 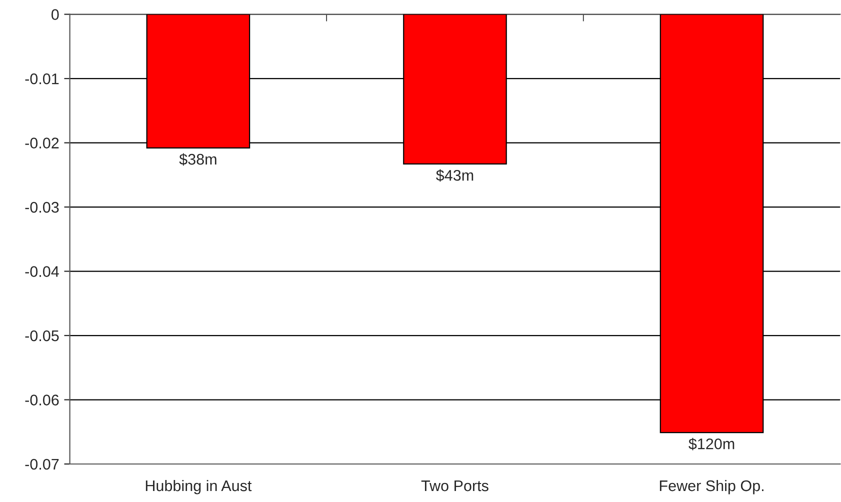 What do you see at coordinates (711, 444) in the screenshot?
I see `annotation: $120m` at bounding box center [711, 444].